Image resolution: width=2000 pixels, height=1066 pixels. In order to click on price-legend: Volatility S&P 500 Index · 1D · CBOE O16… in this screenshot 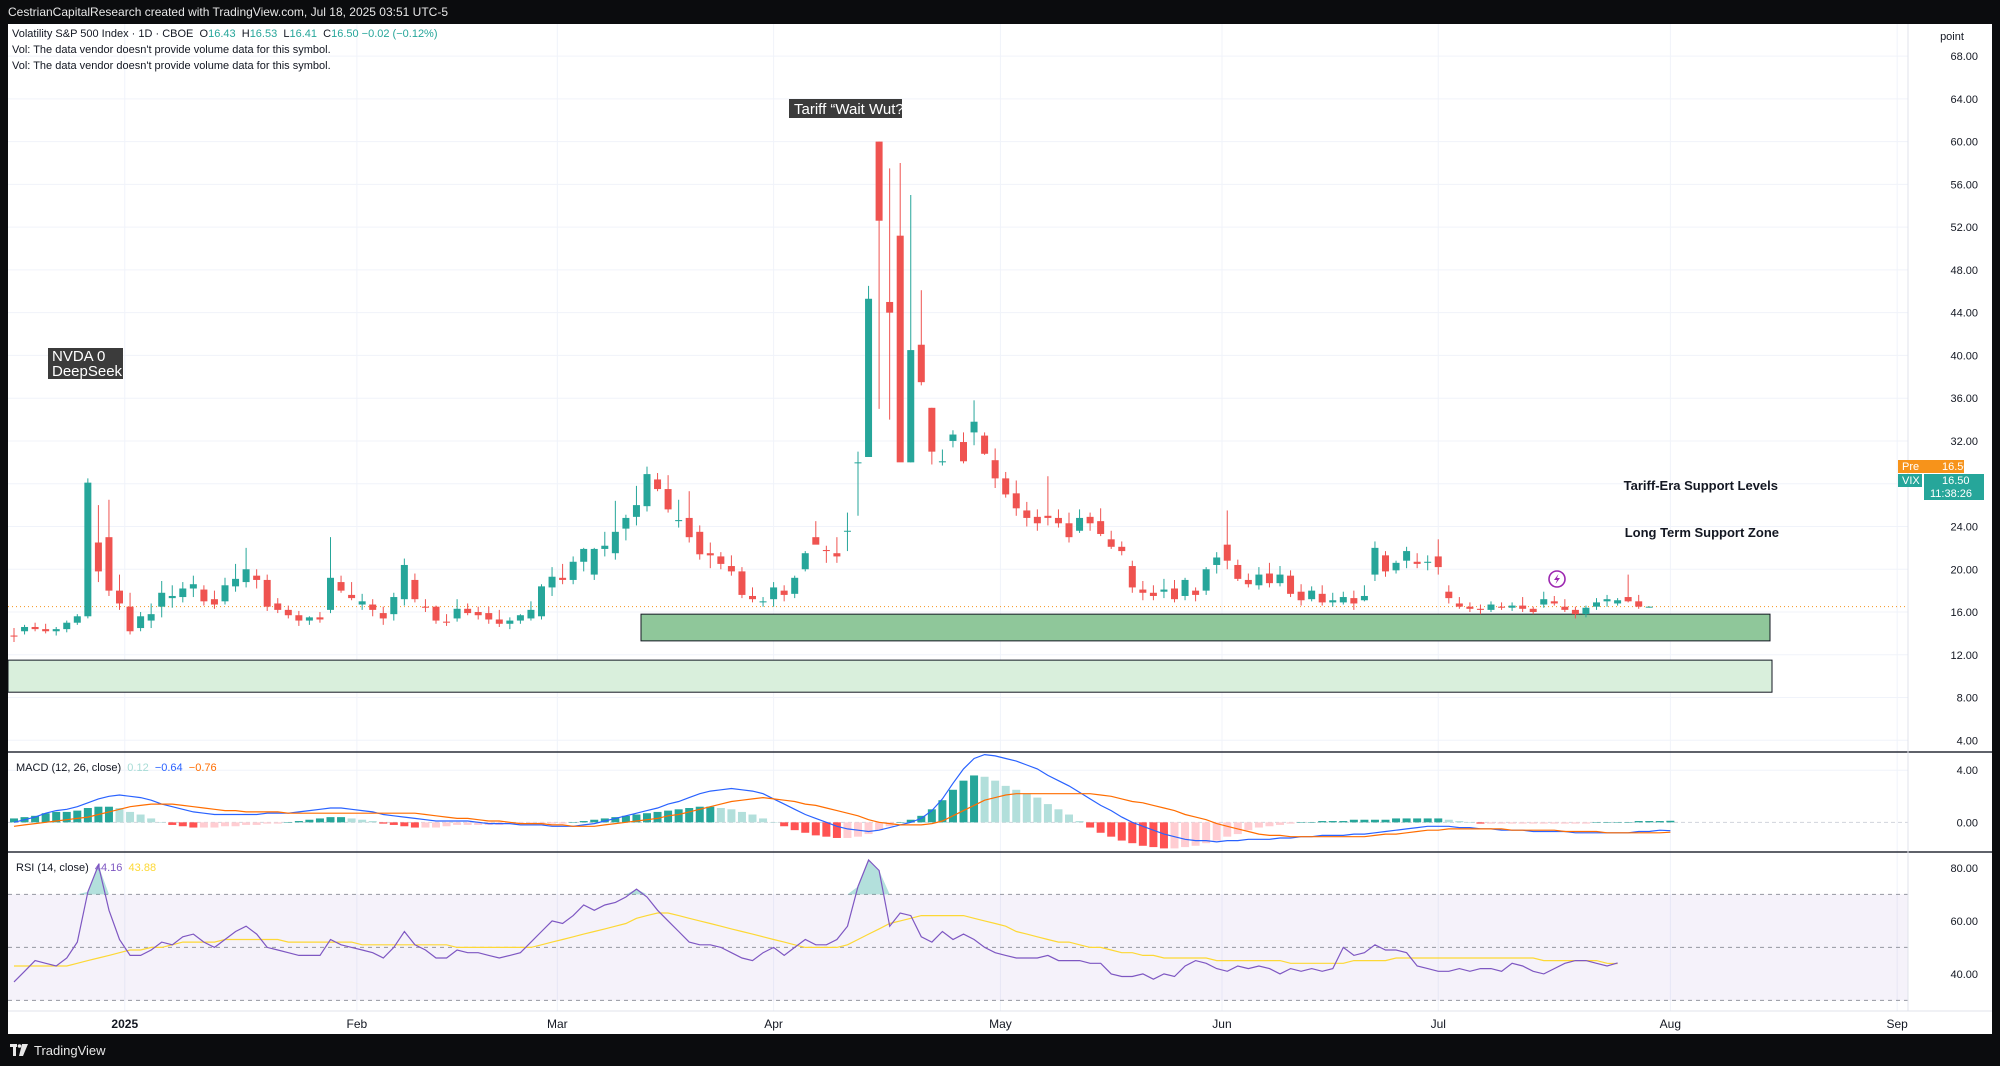, I will do `click(225, 50)`.